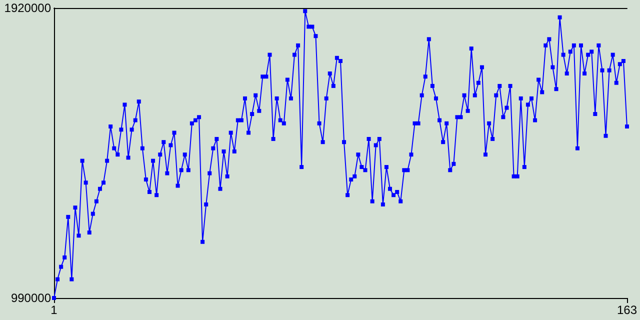 This screenshot has height=320, width=640. What do you see at coordinates (28, 8) in the screenshot?
I see `y-tick-label: 1920000` at bounding box center [28, 8].